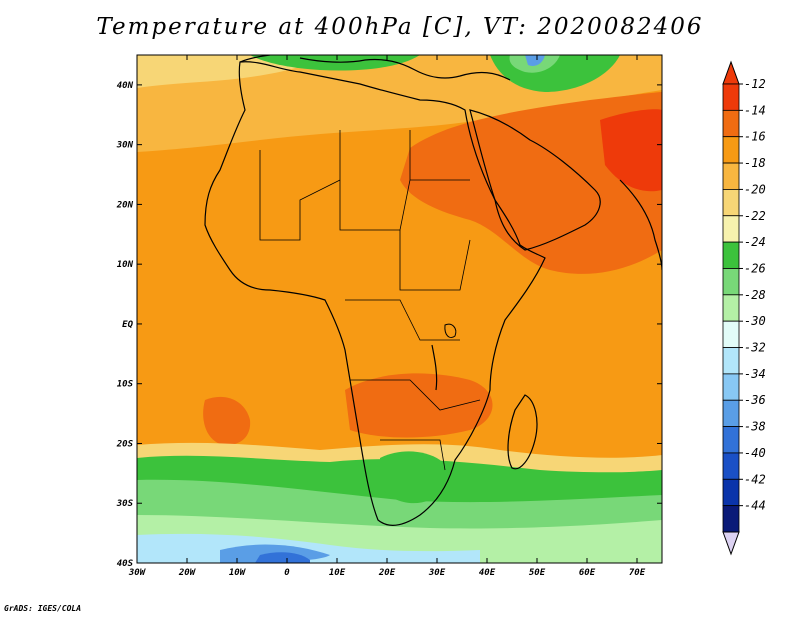 The width and height of the screenshot is (800, 618). I want to click on x-tick-label: 30W, so click(137, 573).